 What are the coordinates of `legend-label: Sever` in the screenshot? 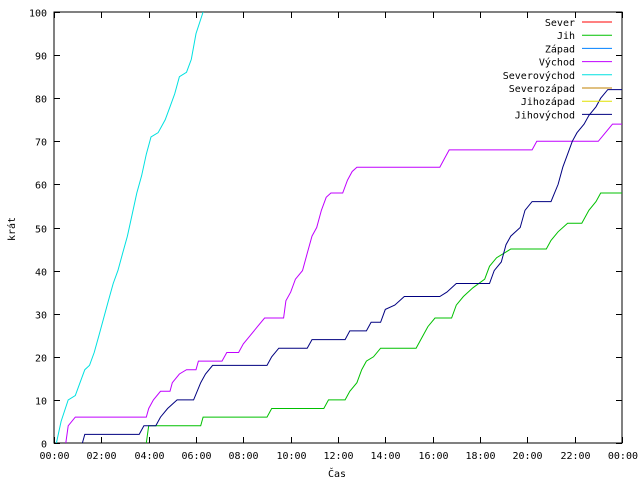 It's located at (560, 23).